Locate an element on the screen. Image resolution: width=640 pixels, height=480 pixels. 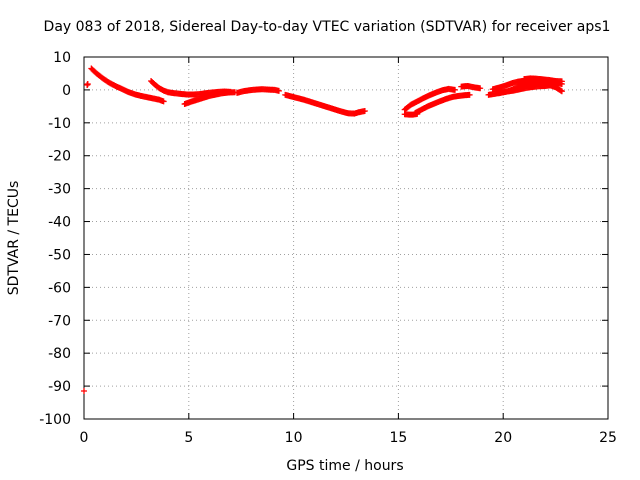
x-tick-label: 5 is located at coordinates (188, 438).